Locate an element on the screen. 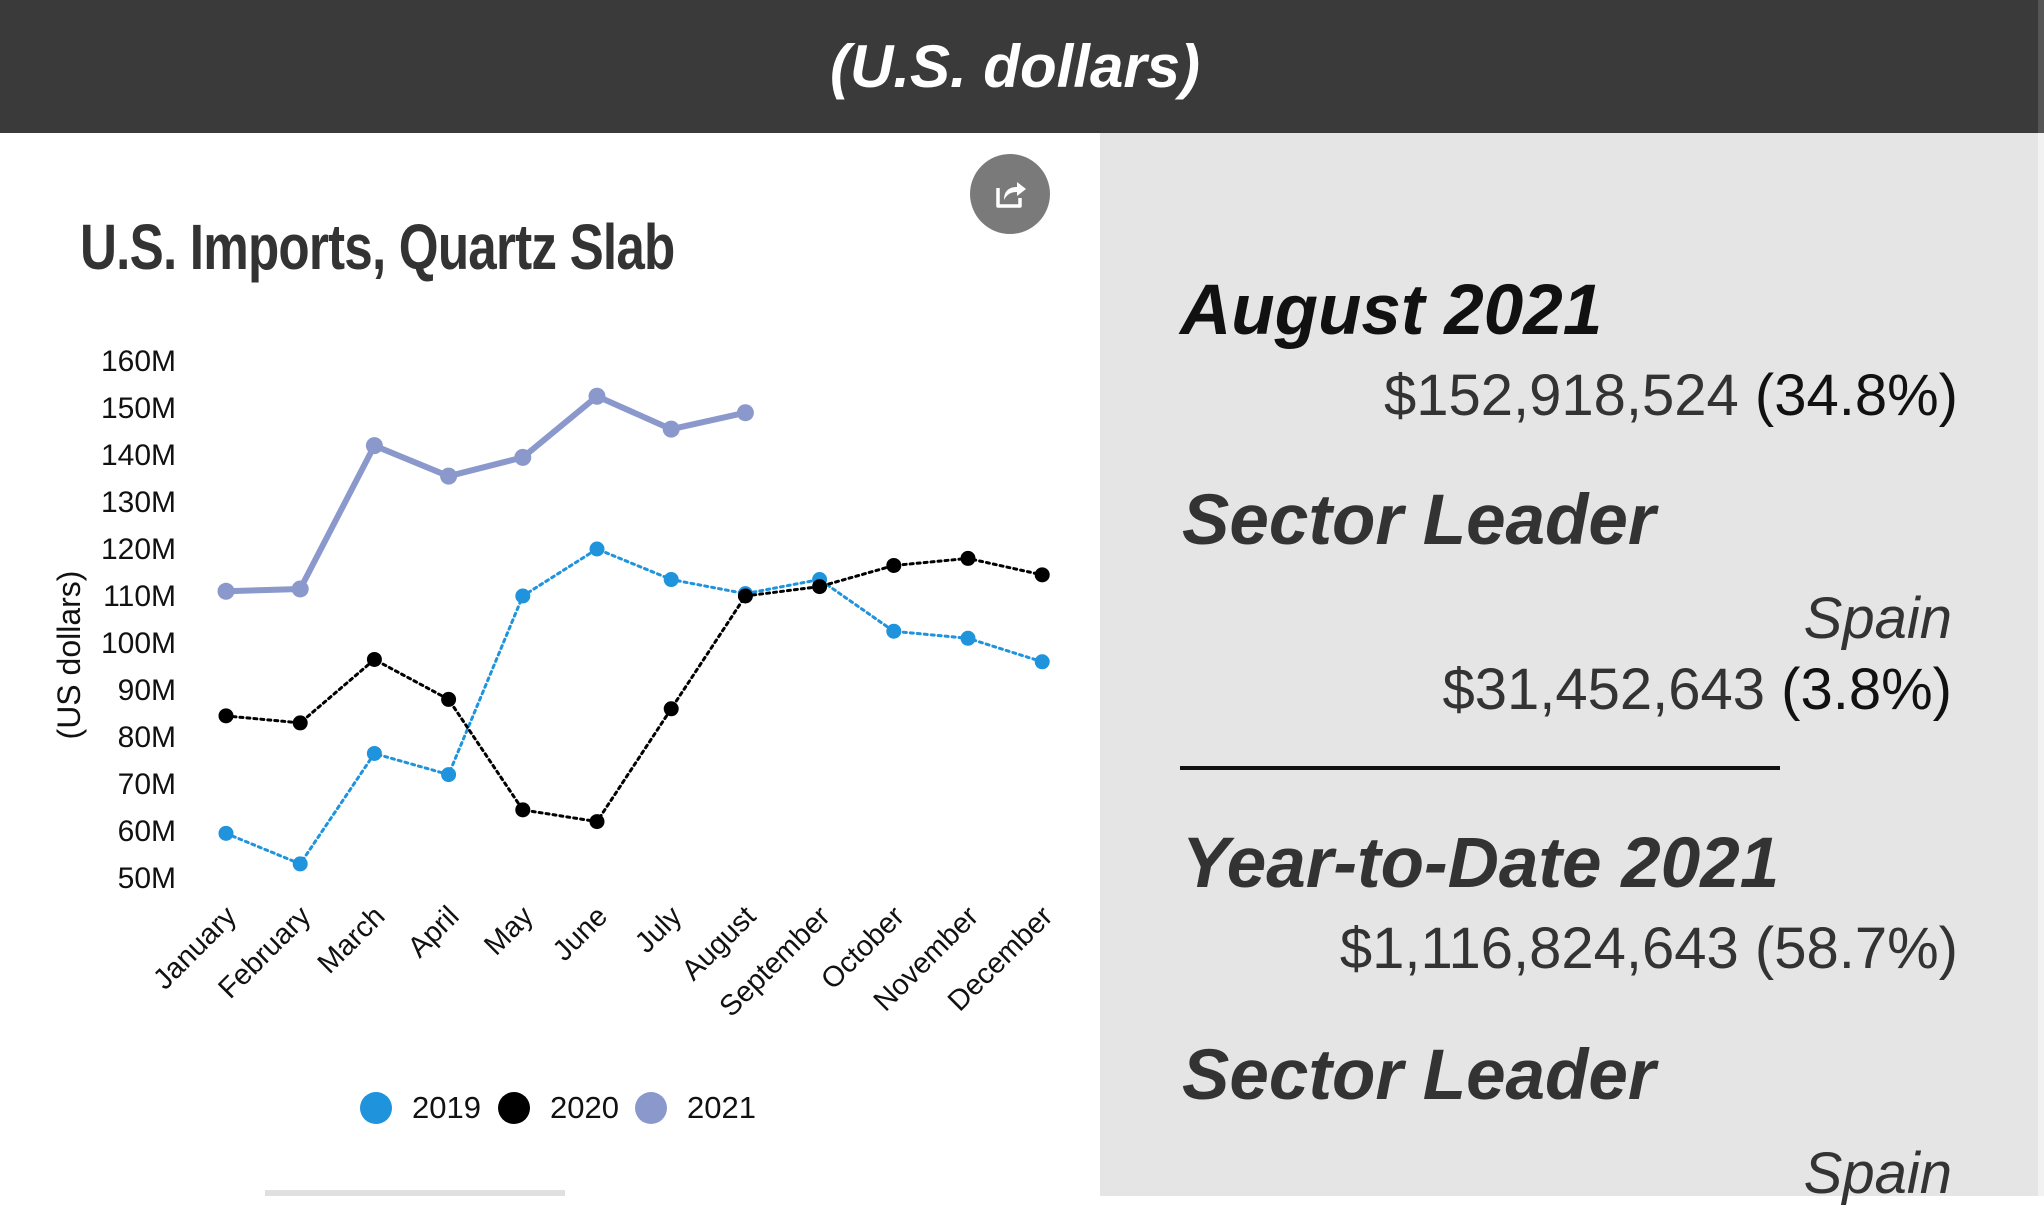  y-tick-label: 70M is located at coordinates (147, 784).